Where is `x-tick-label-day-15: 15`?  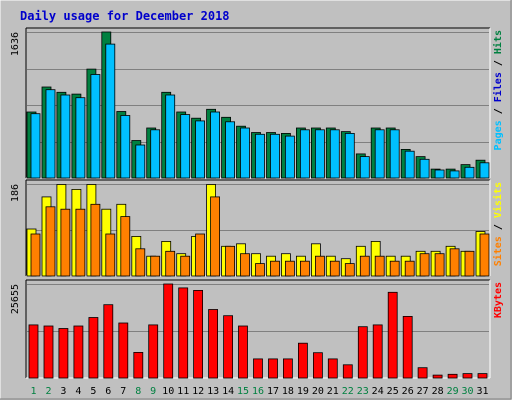 x-tick-label-day-15: 15 is located at coordinates (243, 391).